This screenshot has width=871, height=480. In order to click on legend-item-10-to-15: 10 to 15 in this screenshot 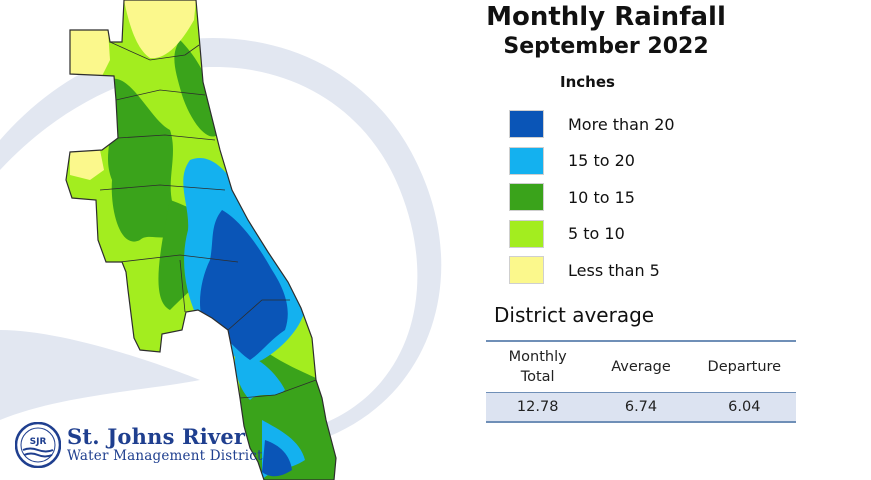, I will do `click(592, 197)`.